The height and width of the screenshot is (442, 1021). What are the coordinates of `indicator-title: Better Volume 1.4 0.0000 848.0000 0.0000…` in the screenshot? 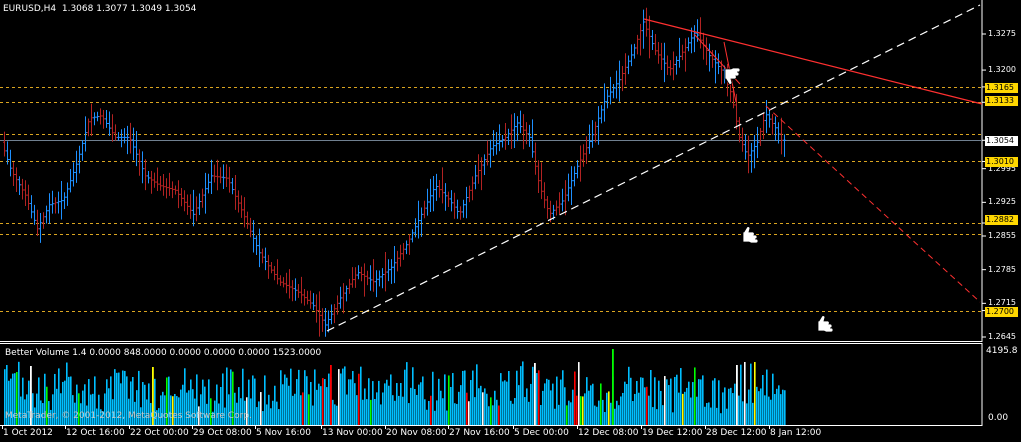 It's located at (163, 353).